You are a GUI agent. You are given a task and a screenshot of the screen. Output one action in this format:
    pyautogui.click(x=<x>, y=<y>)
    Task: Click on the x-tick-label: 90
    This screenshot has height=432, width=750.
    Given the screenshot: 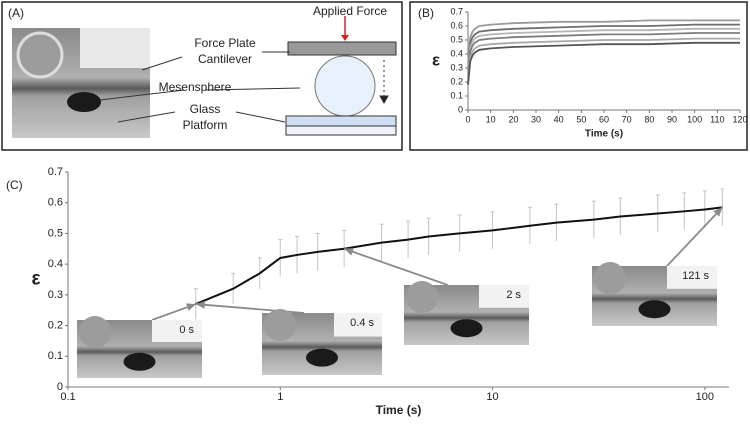 What is the action you would take?
    pyautogui.click(x=672, y=119)
    